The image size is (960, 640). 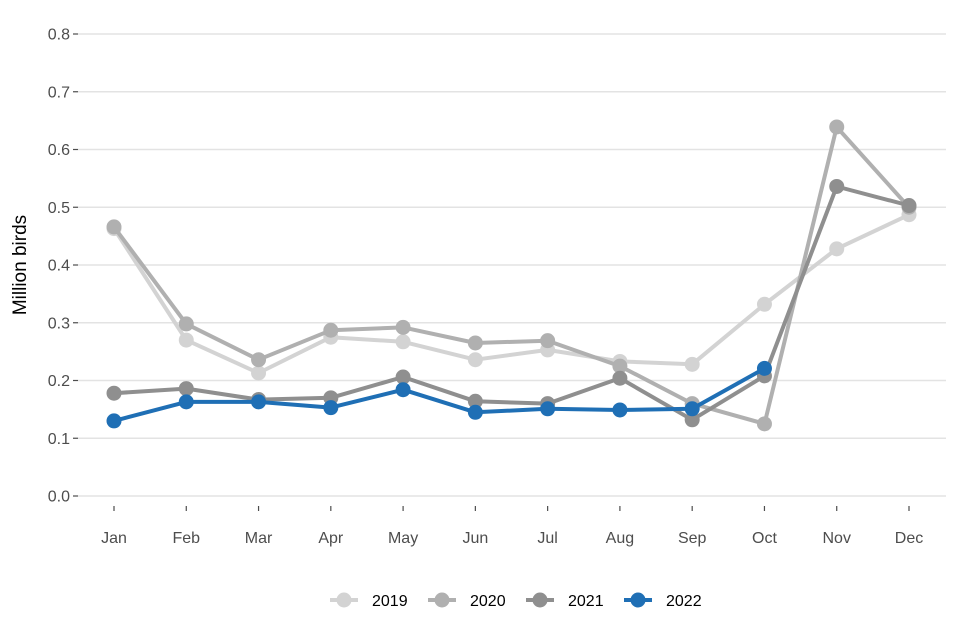 What do you see at coordinates (114, 393) in the screenshot?
I see `data-point-2021-Jan` at bounding box center [114, 393].